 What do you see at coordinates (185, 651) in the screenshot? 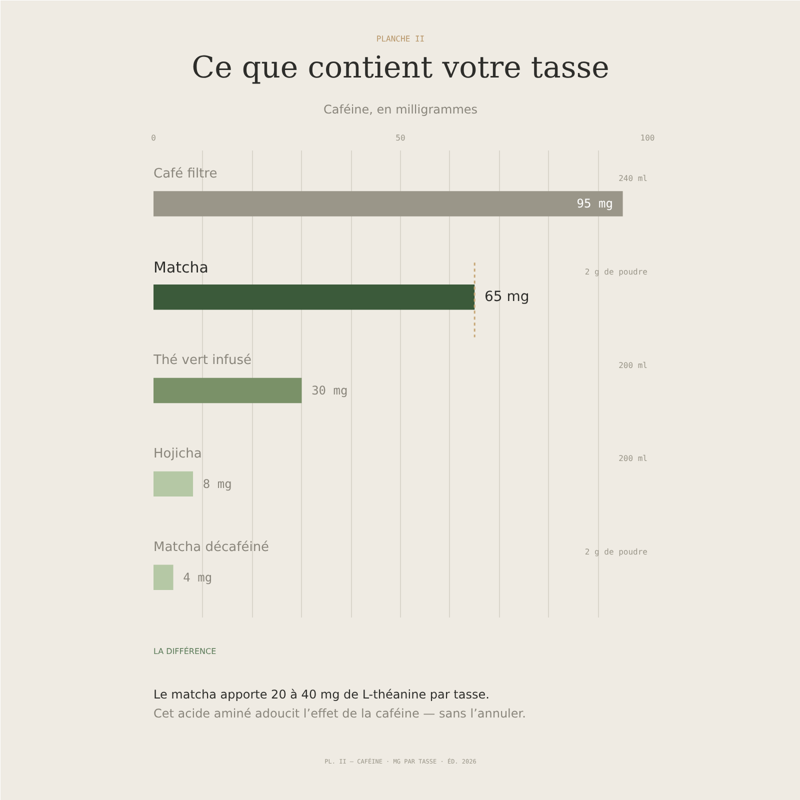
I see `text: LA DIFFÉRENCE` at bounding box center [185, 651].